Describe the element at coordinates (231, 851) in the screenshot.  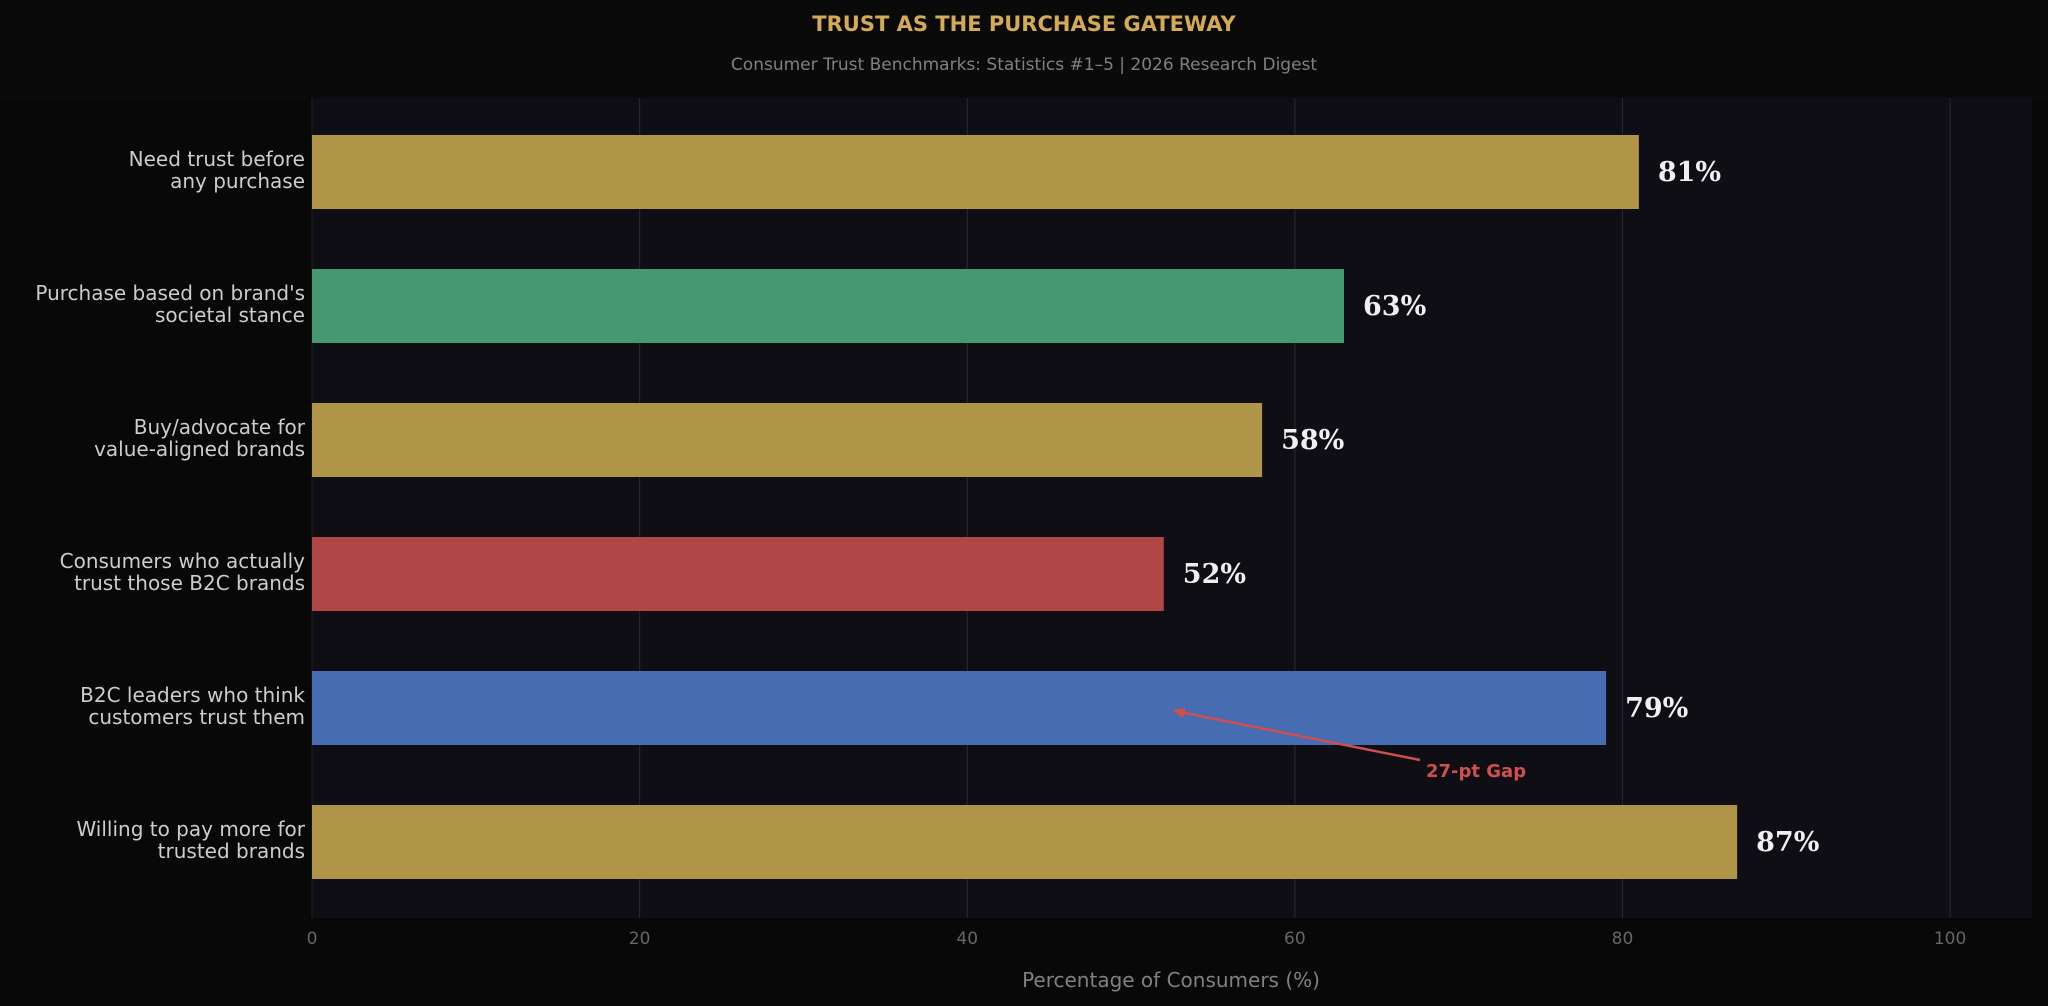
I see `category-label: trusted brands` at that location.